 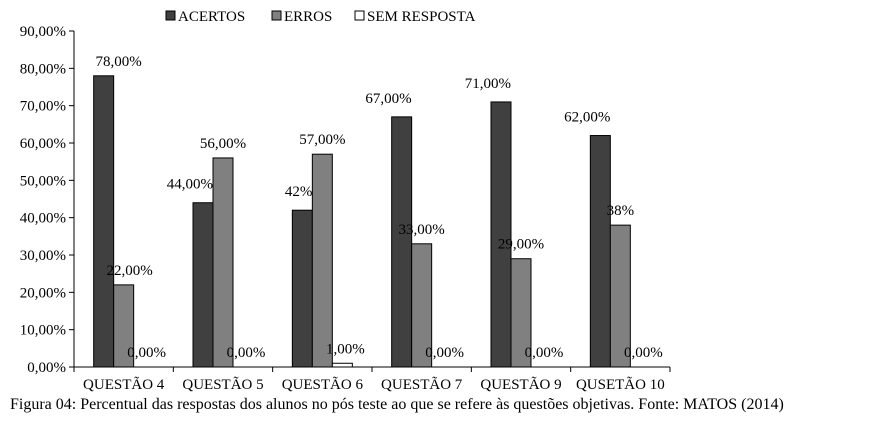 What do you see at coordinates (124, 384) in the screenshot?
I see `x-tick-label: QUESTÃO 4` at bounding box center [124, 384].